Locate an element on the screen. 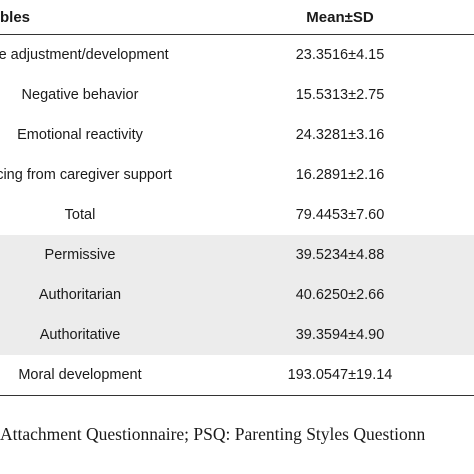 This screenshot has height=474, width=474. table-header-row: bles Mean±SD is located at coordinates (237, 17).